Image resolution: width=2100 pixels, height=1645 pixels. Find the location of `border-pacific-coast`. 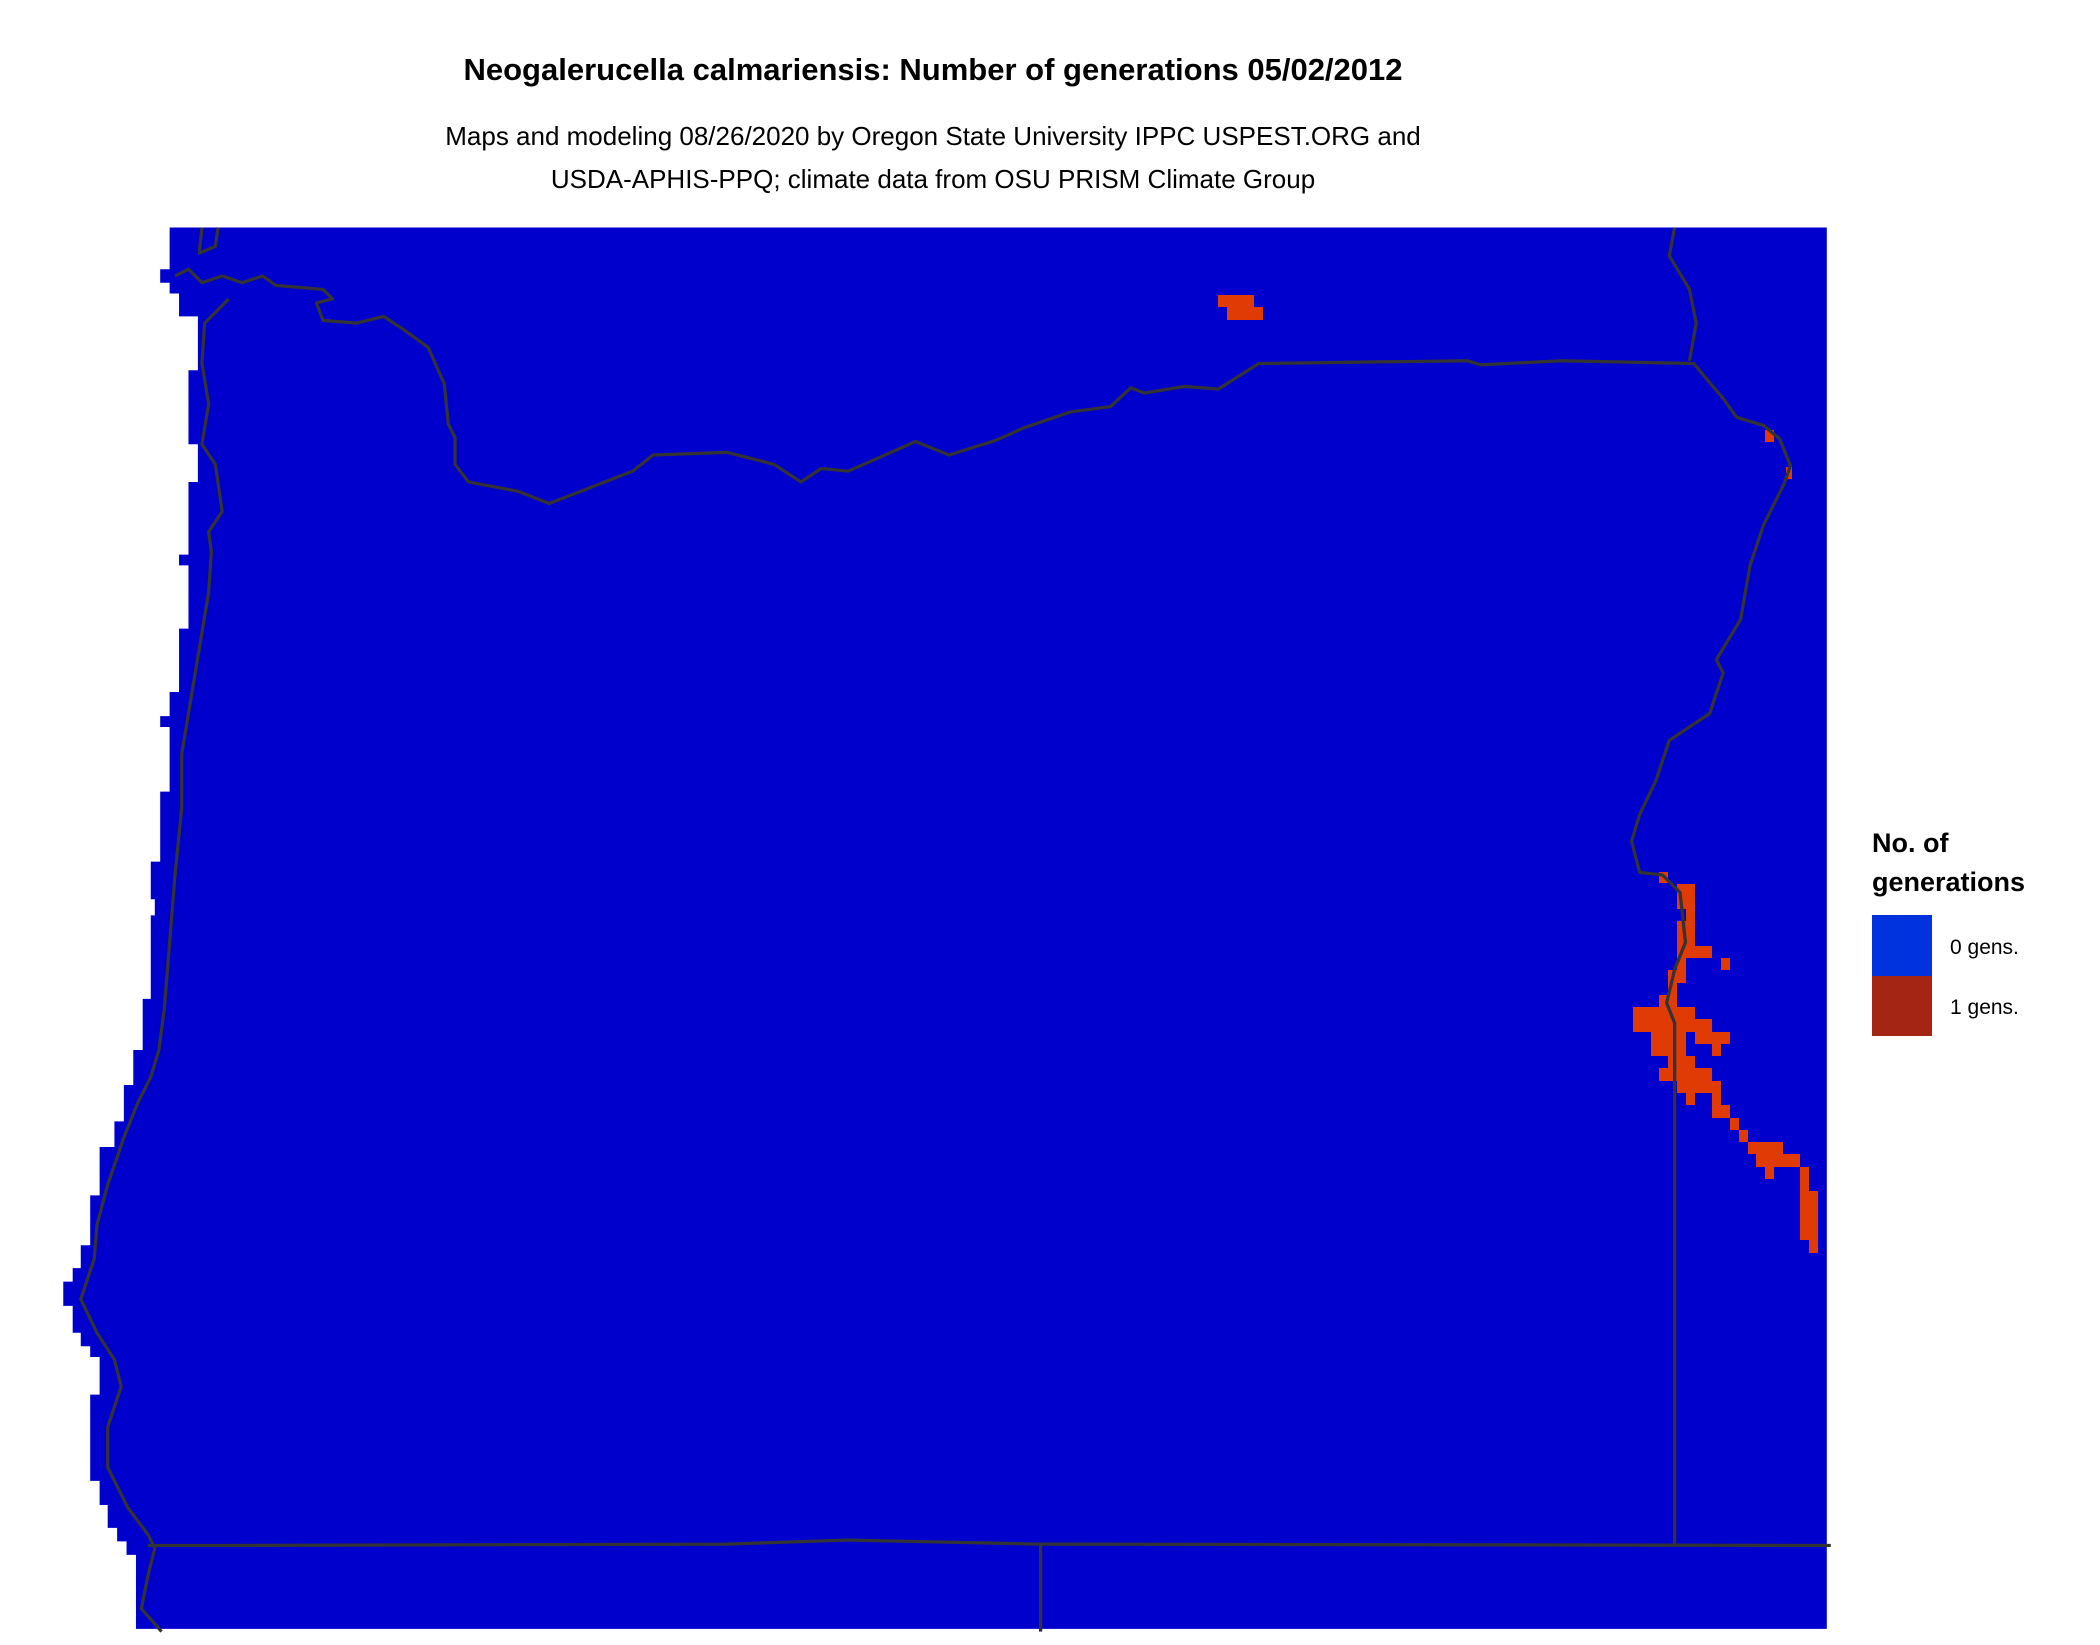

border-pacific-coast is located at coordinates (154, 965).